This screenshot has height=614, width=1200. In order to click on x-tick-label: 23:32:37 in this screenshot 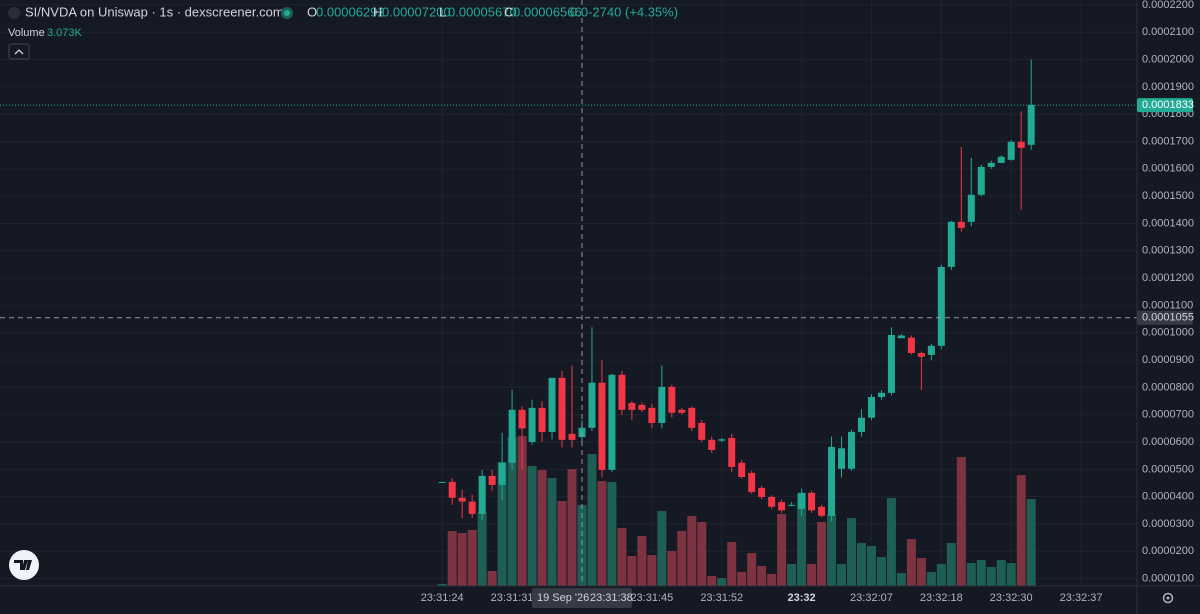, I will do `click(1081, 598)`.